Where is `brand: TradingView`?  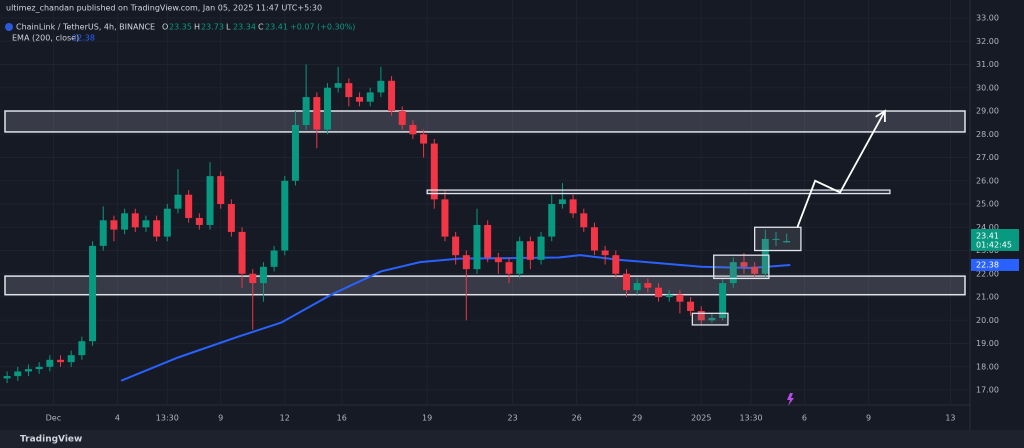
brand: TradingView is located at coordinates (51, 440).